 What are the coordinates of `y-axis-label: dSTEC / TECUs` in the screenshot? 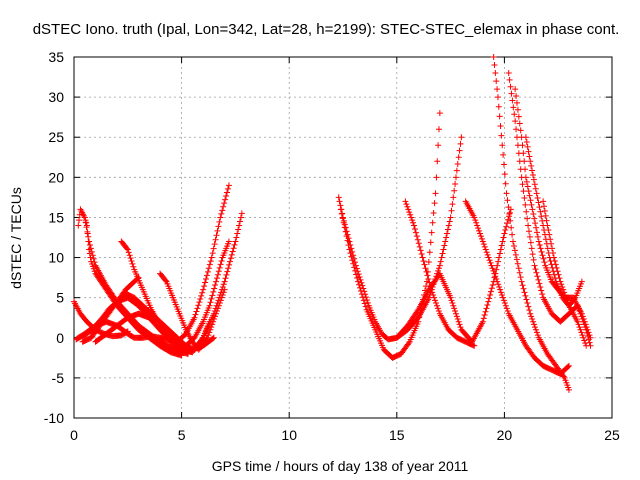 It's located at (16, 238).